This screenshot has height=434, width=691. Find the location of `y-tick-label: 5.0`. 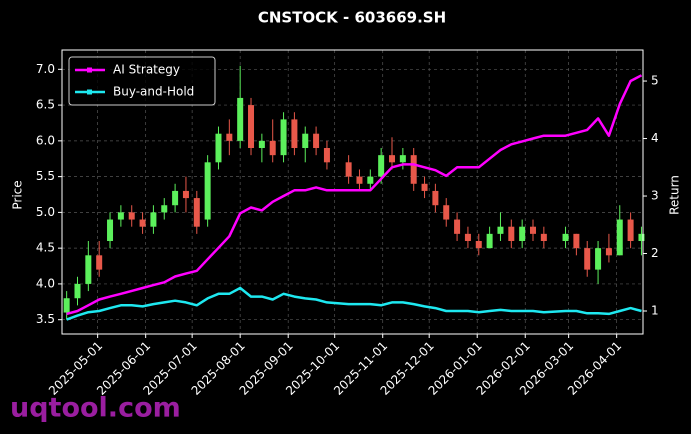

y-tick-label: 5.0 is located at coordinates (45, 212).